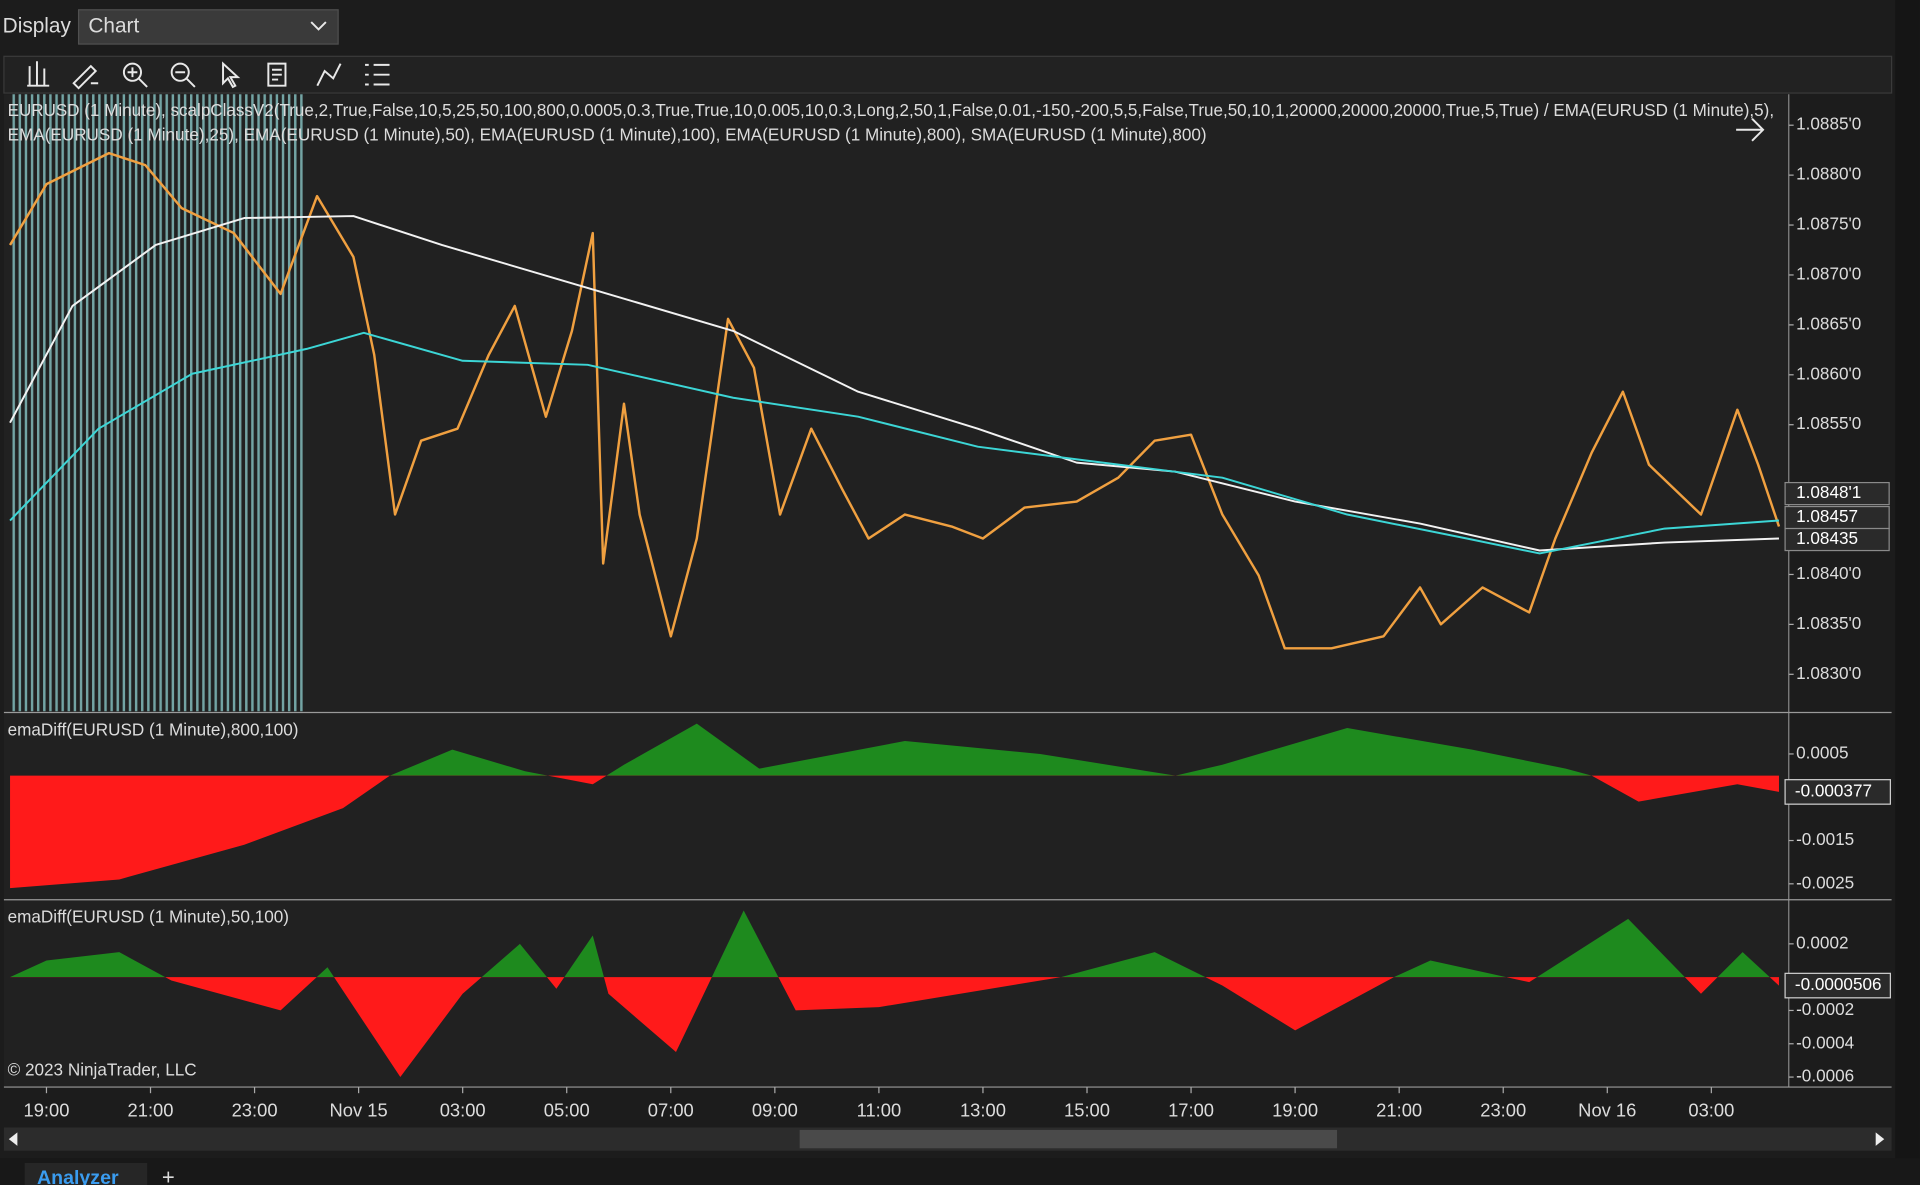 Image resolution: width=1920 pixels, height=1185 pixels. Describe the element at coordinates (38, 74) in the screenshot. I see `bars-icon` at that location.